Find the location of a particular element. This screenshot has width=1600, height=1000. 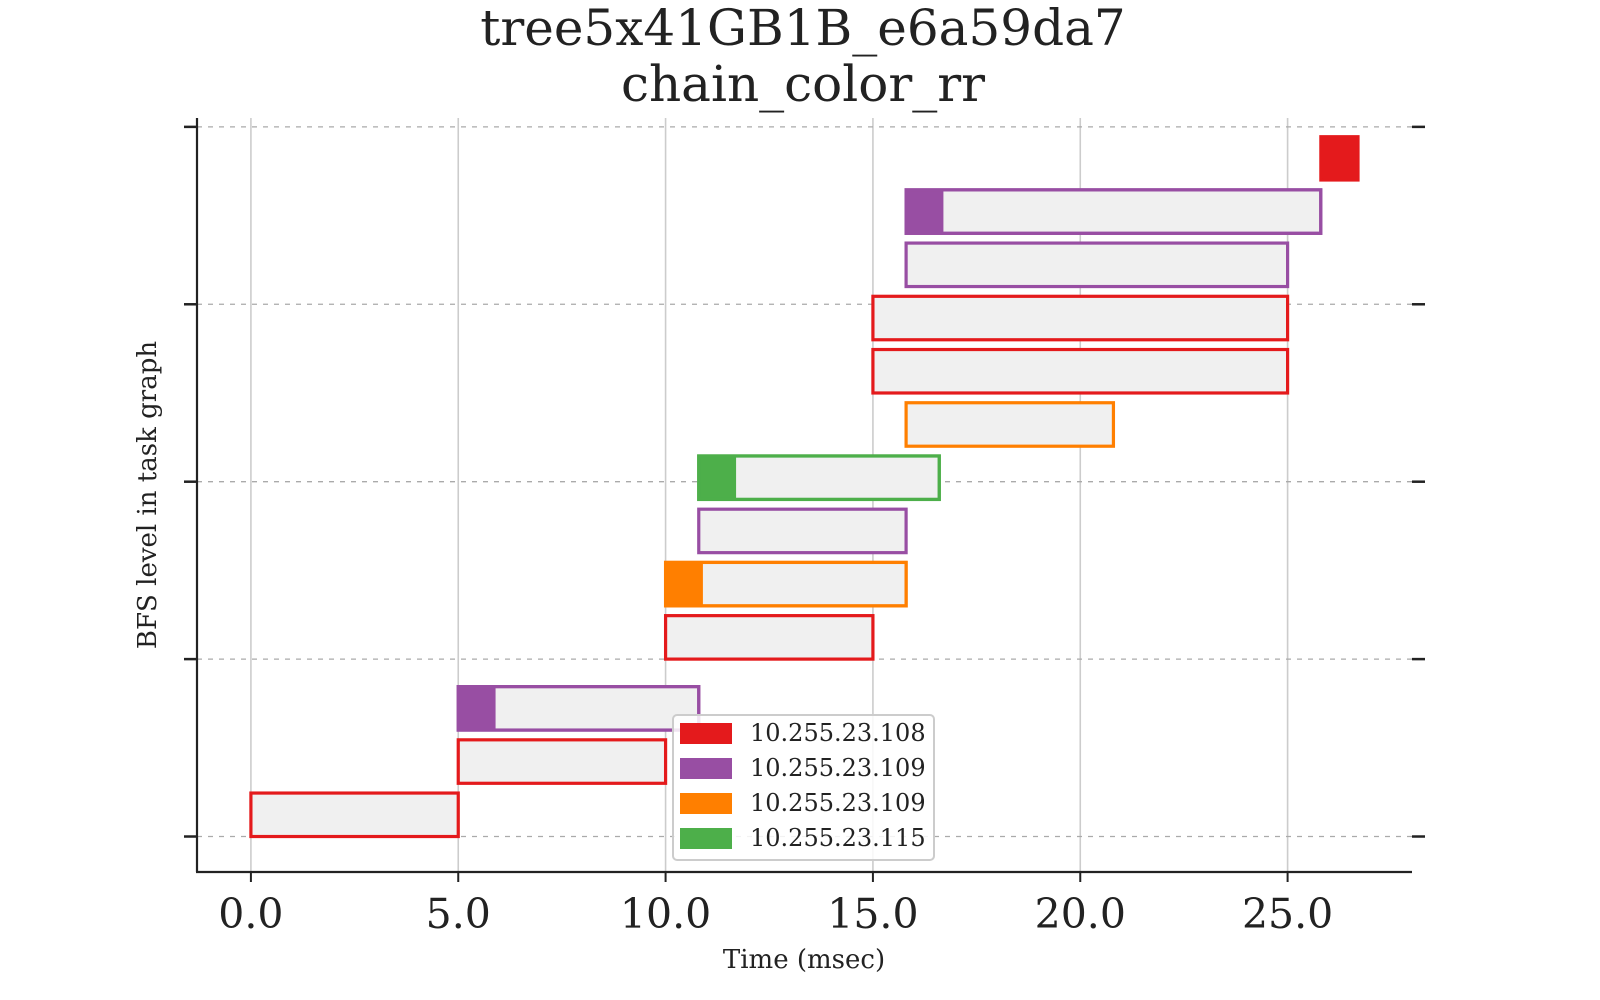

legend-label: 10.255.23.108 is located at coordinates (838, 733).